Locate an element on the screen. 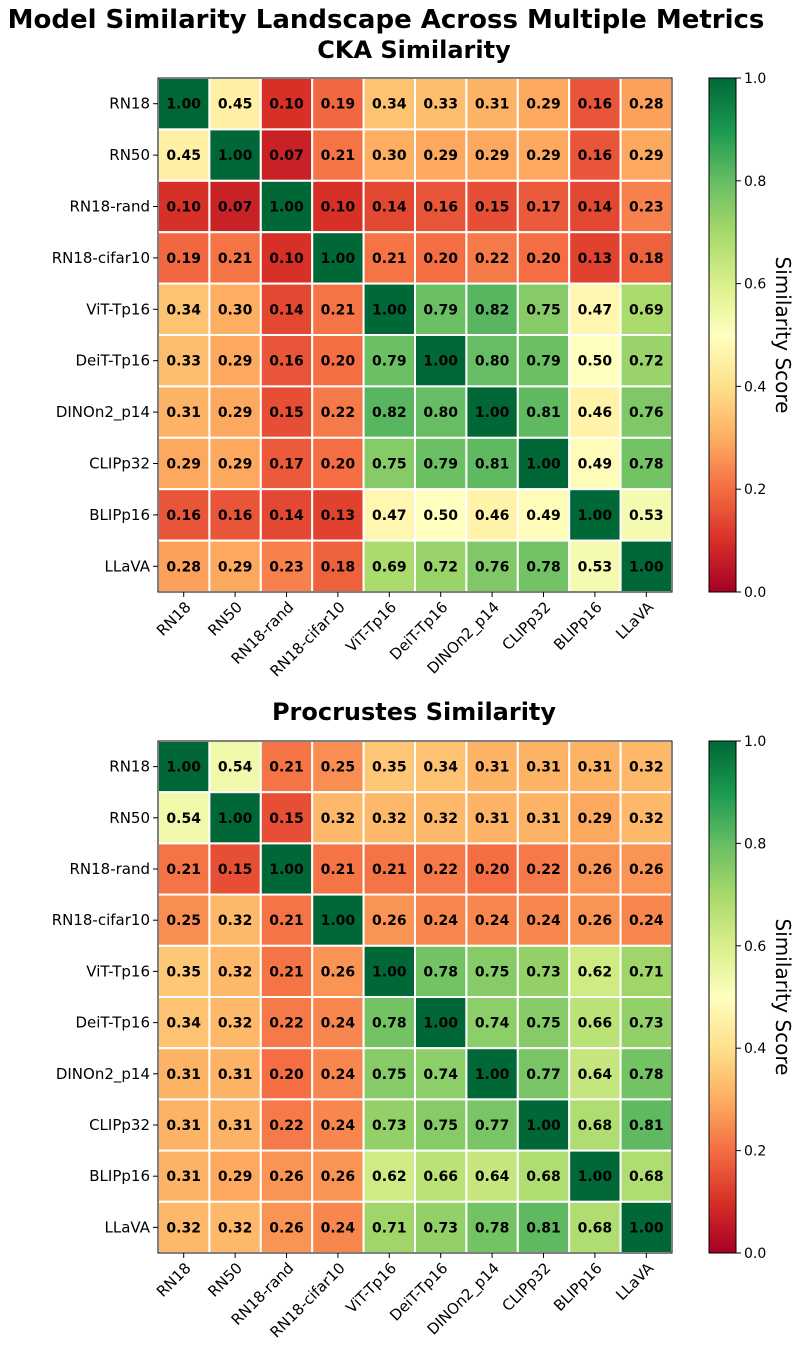 The image size is (797, 1362). y-tick-label: CLIPp32 is located at coordinates (119, 464).